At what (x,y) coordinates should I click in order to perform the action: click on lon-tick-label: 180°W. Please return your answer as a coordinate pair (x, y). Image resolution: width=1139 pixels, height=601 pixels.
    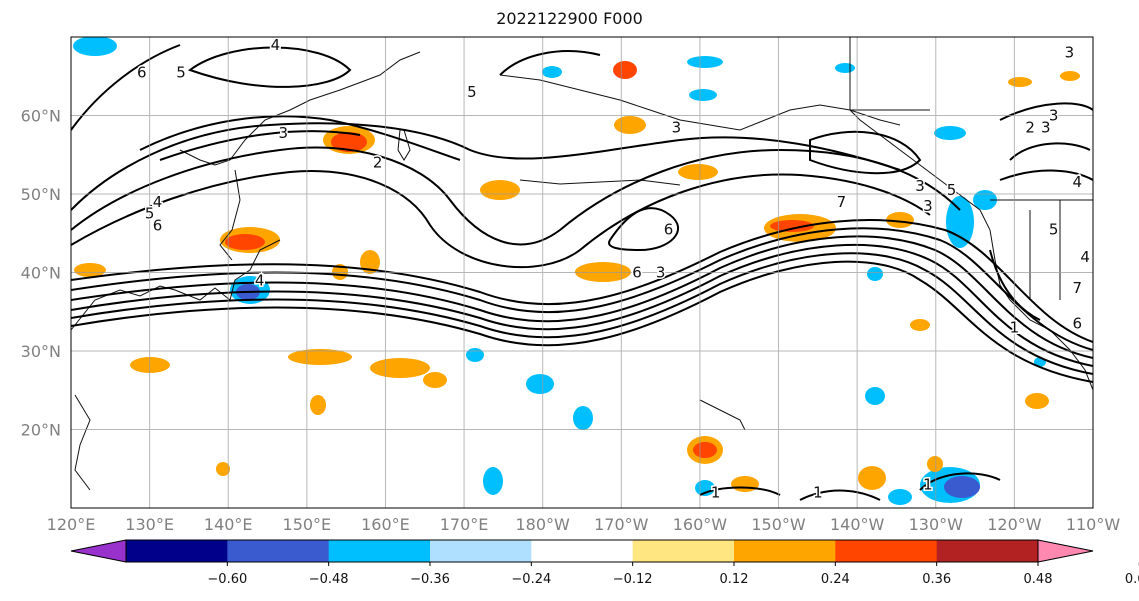
    Looking at the image, I should click on (543, 524).